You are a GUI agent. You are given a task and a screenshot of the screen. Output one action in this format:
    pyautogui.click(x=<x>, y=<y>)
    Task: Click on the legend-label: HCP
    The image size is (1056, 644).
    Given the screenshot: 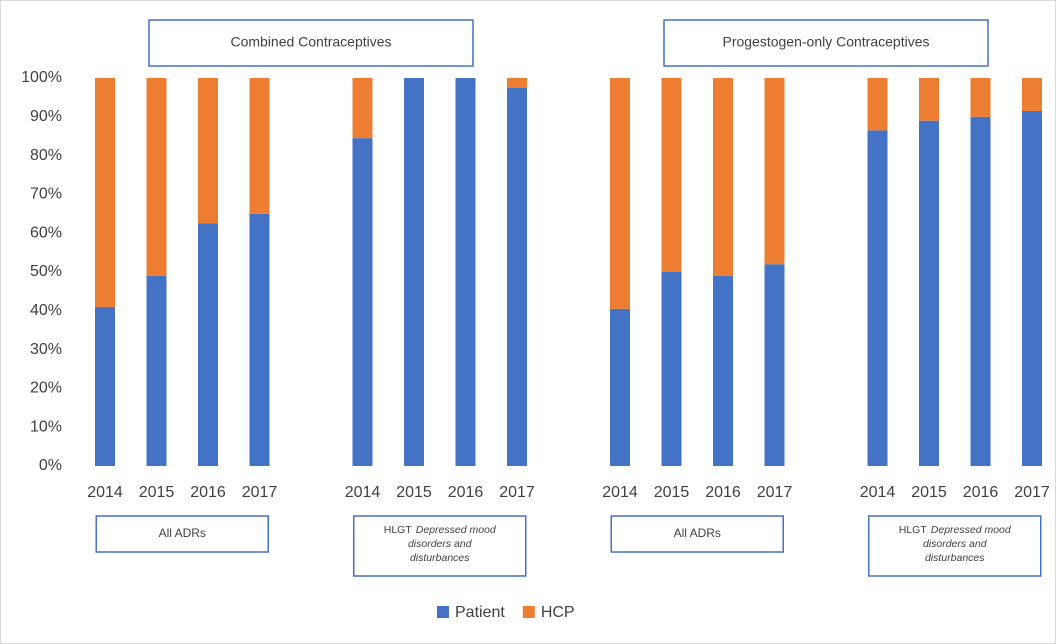 What is the action you would take?
    pyautogui.click(x=558, y=612)
    